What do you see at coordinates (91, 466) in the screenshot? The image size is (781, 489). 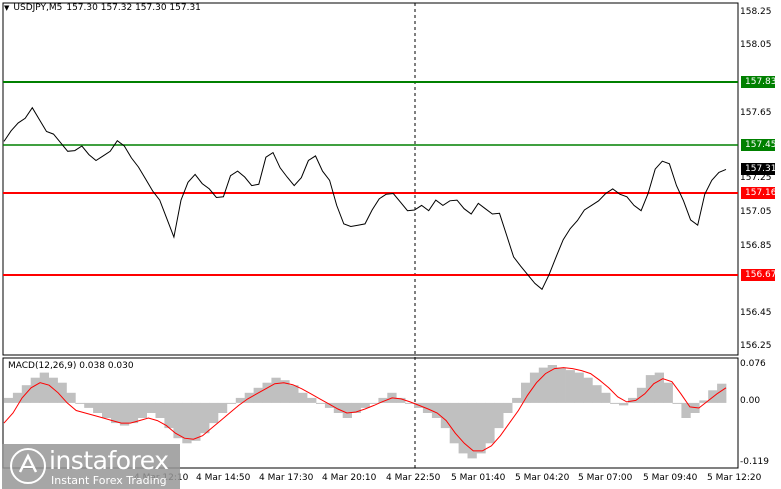 I see `instaforex-watermark: instaforex Instant Forex Trading` at bounding box center [91, 466].